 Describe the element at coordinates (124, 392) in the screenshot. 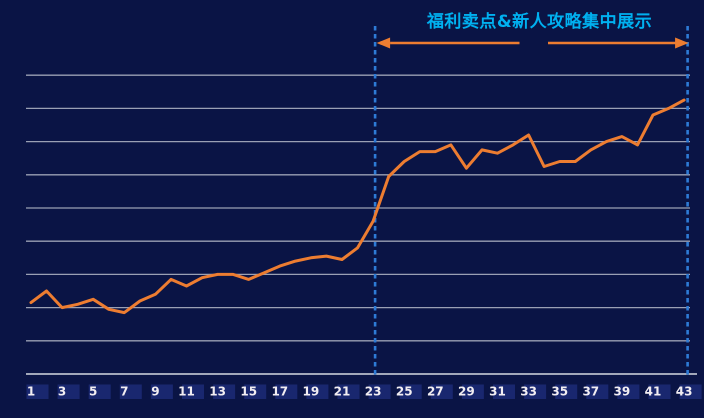

I see `x-tick-label: 7` at that location.